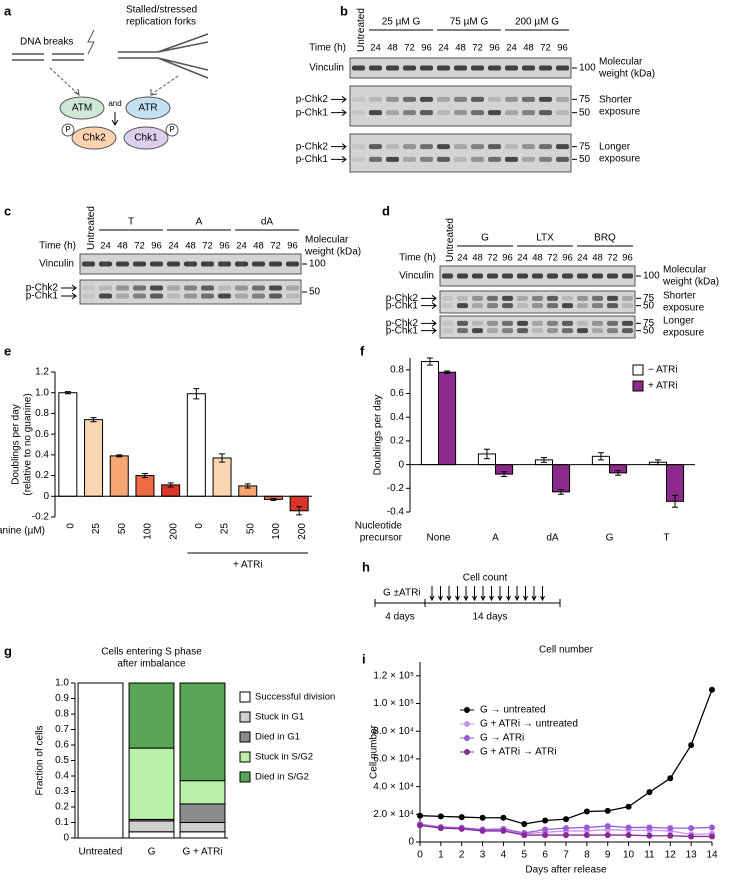  Describe the element at coordinates (8, 10) in the screenshot. I see `panel-label: a` at that location.